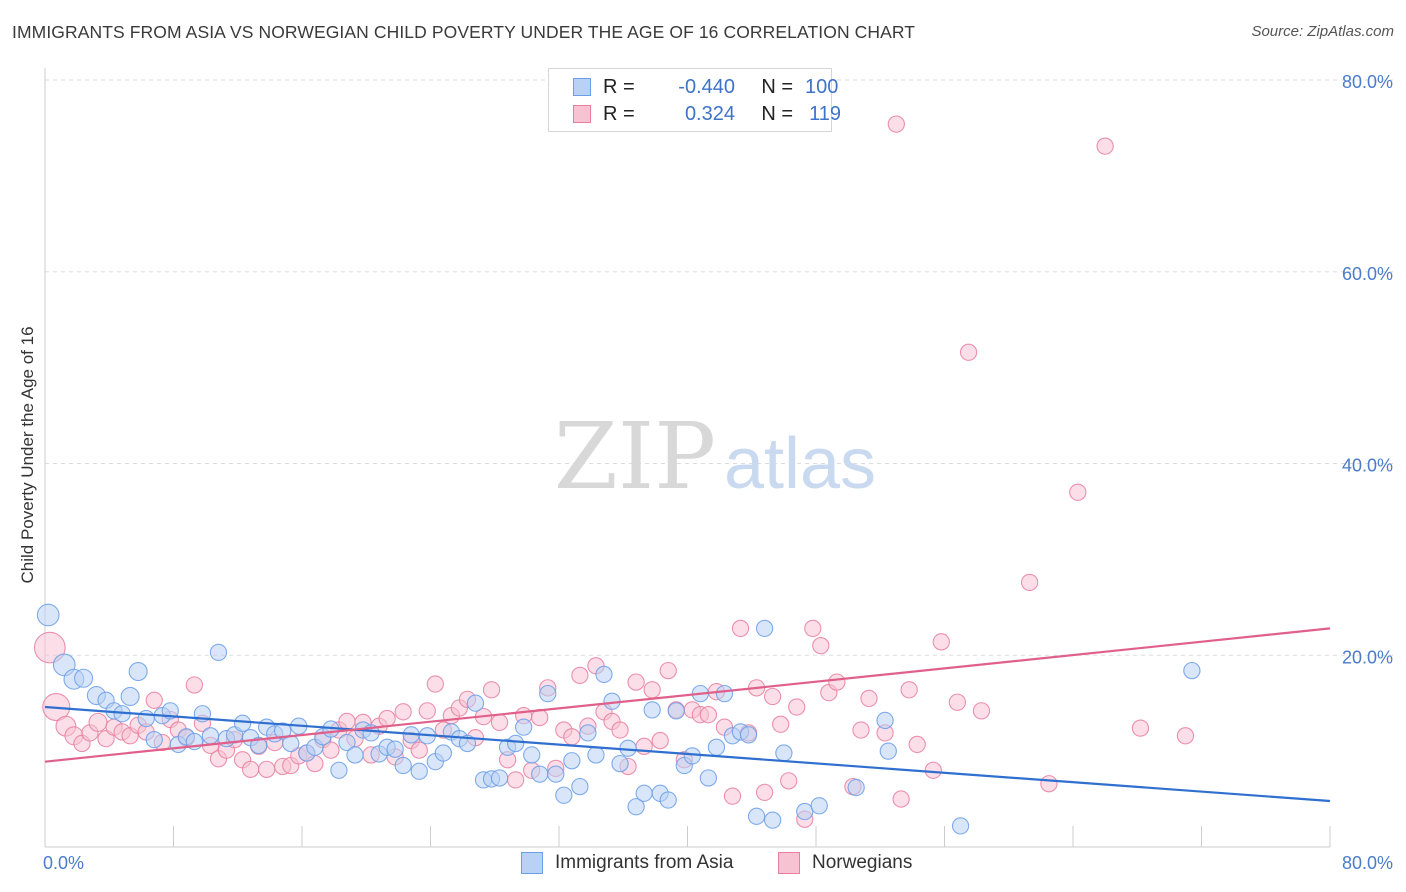  What do you see at coordinates (1367, 82) in the screenshot?
I see `y-tick-label: 80.0%` at bounding box center [1367, 82].